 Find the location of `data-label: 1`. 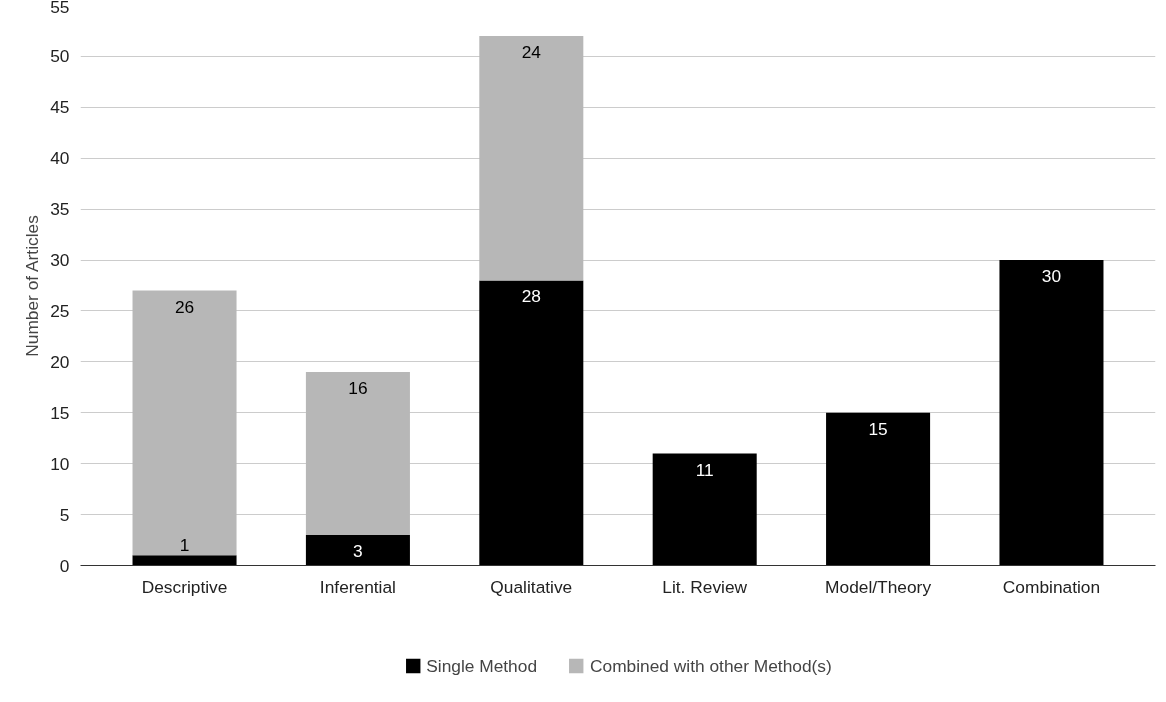

data-label: 1 is located at coordinates (184, 545).